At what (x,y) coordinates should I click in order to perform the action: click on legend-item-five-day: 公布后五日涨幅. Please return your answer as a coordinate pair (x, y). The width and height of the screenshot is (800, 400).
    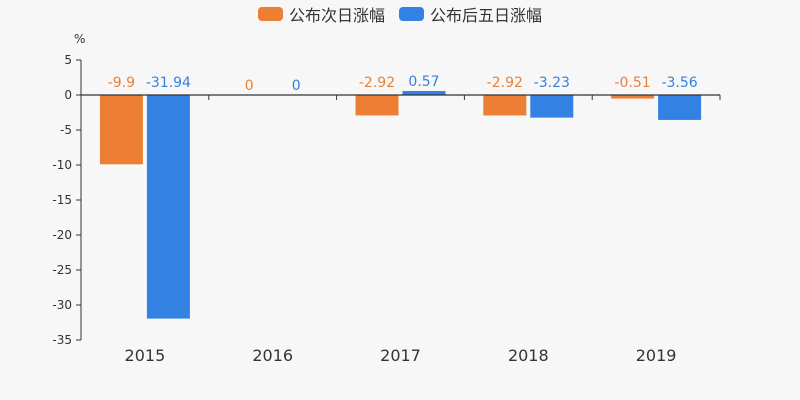
    Looking at the image, I should click on (470, 14).